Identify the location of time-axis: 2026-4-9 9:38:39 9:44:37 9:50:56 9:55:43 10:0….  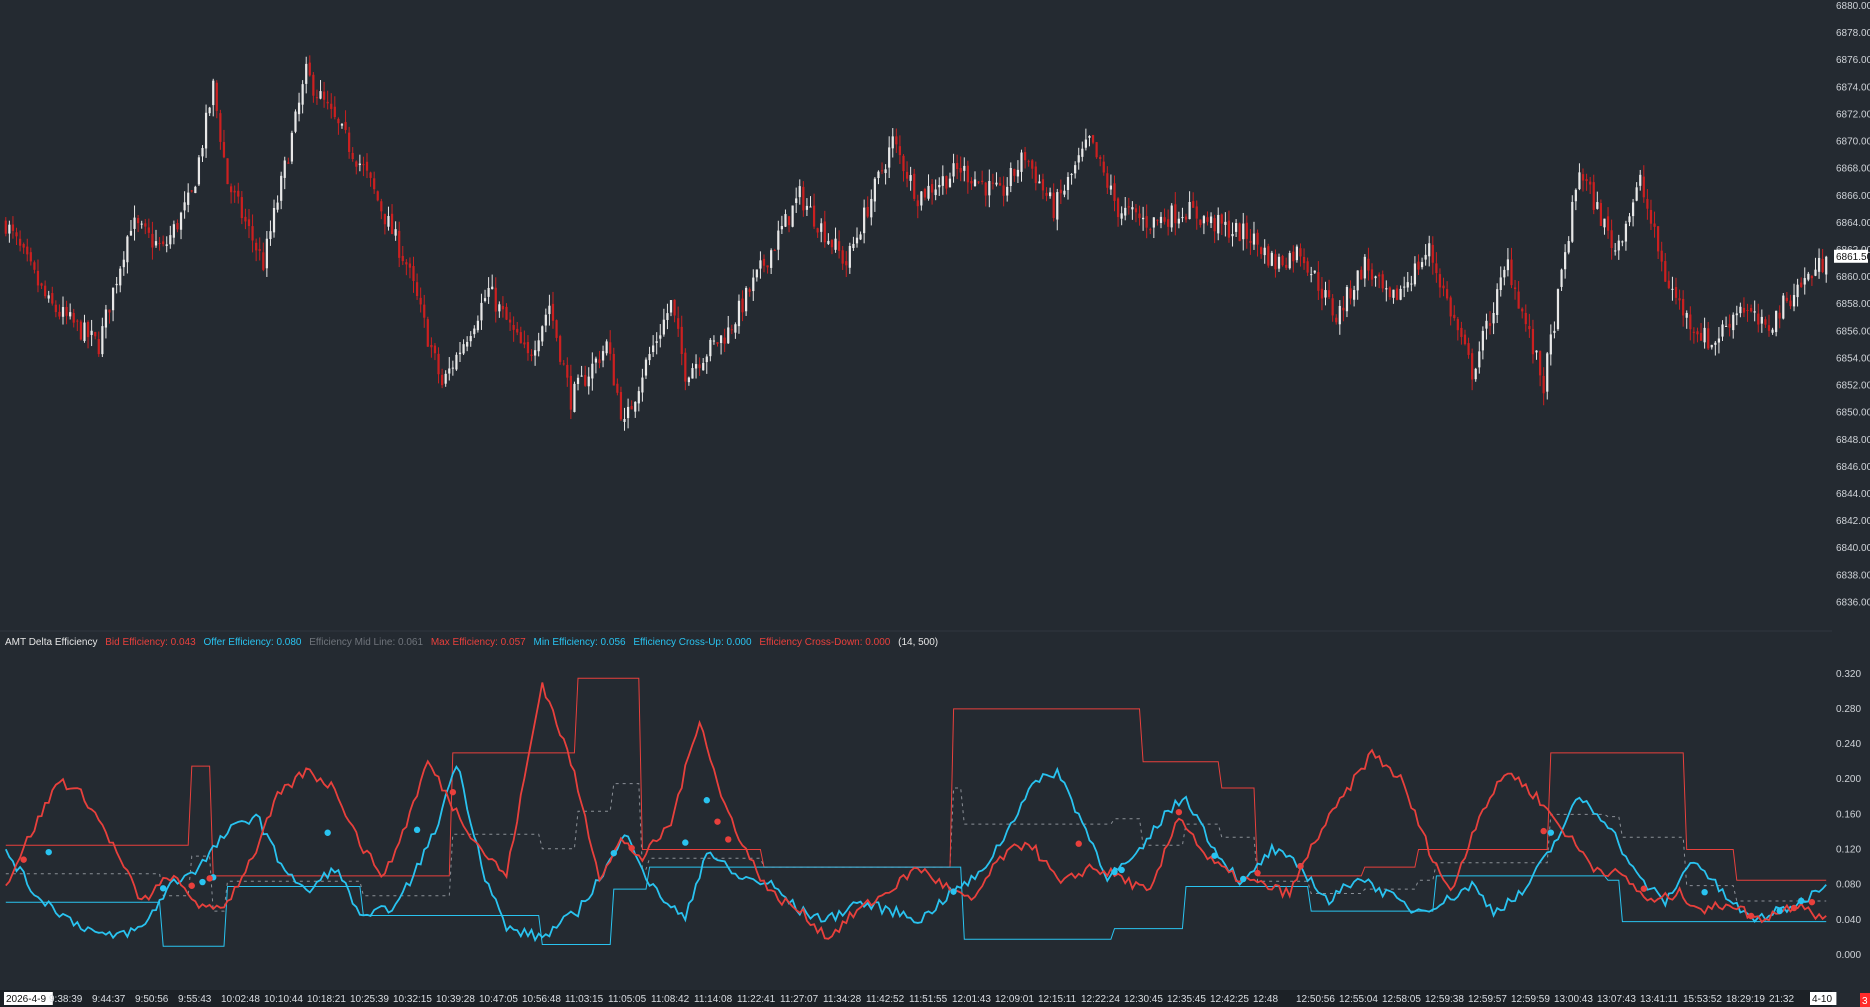
(918, 998).